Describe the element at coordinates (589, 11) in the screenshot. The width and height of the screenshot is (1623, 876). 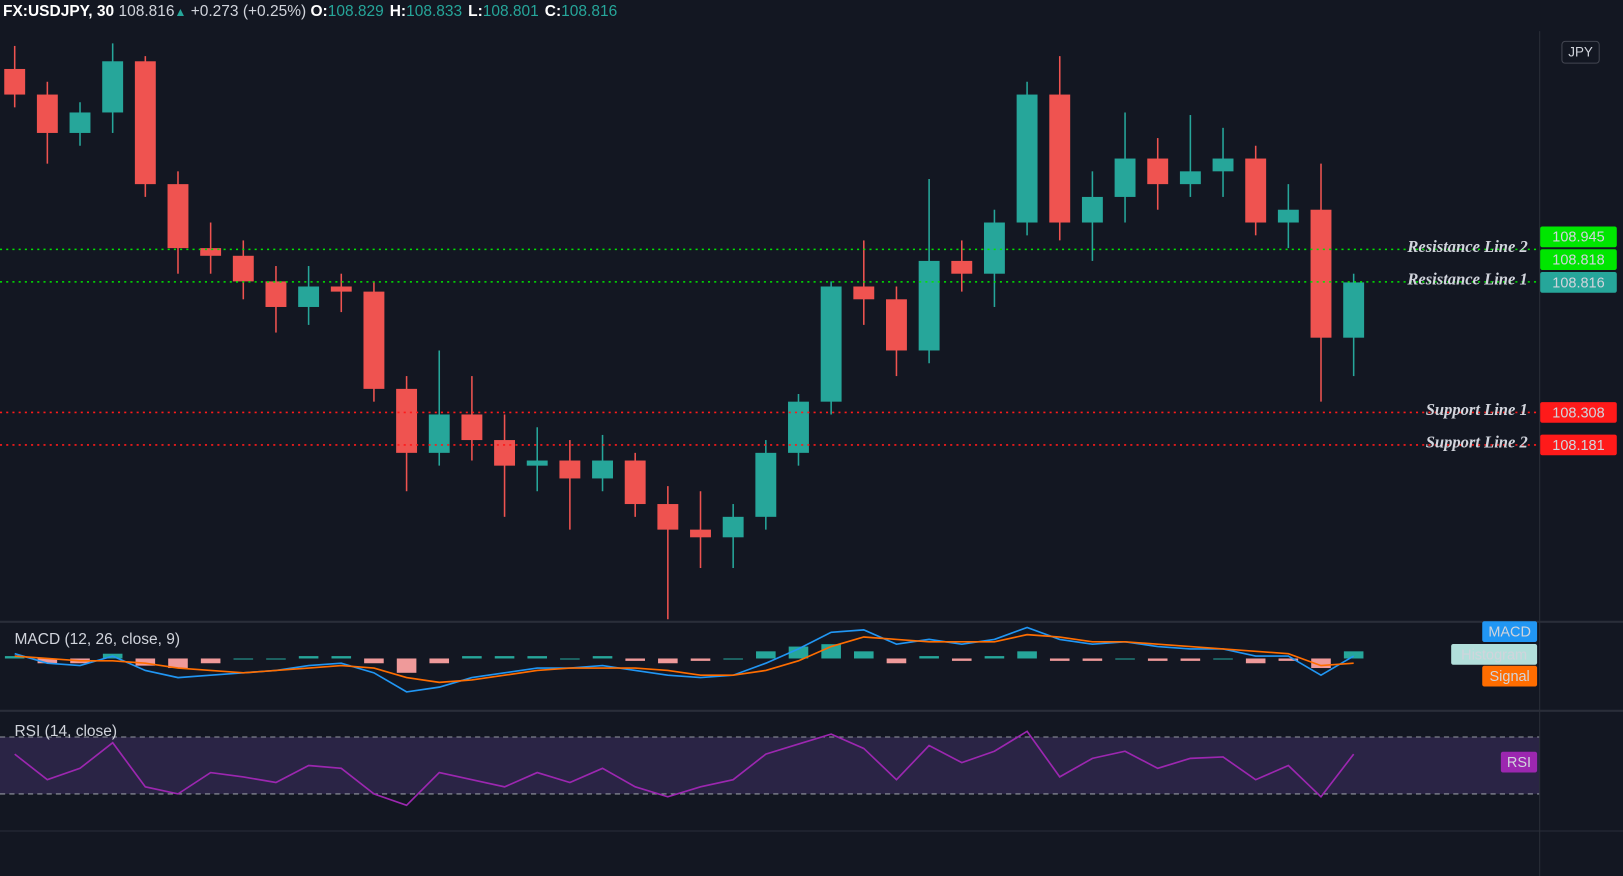
I see `ohlc-value: 108.816` at that location.